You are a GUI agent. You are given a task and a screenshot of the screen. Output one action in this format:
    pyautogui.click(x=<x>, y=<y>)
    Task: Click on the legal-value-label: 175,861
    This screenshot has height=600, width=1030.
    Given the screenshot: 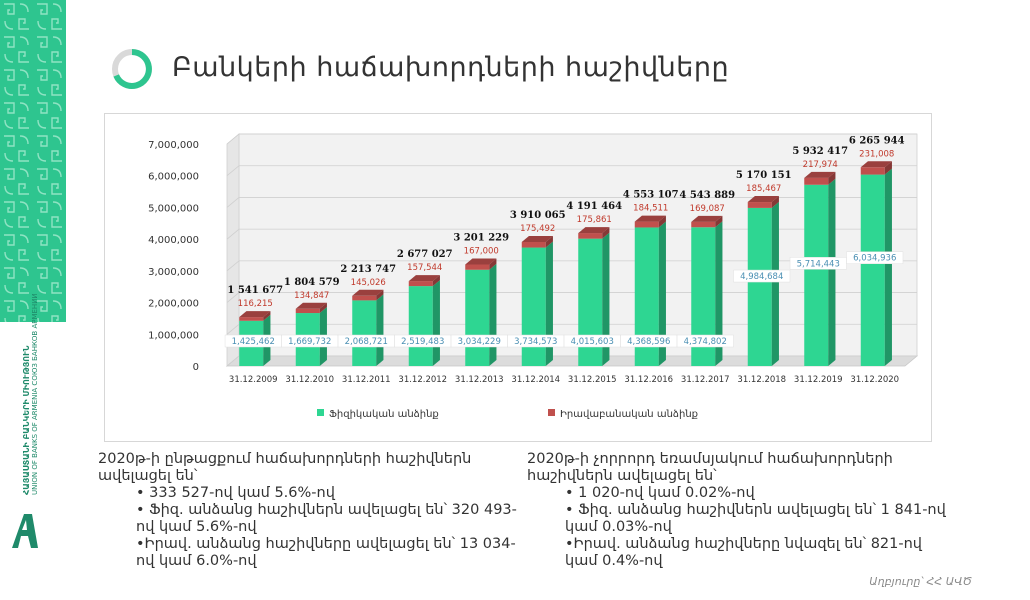 What is the action you would take?
    pyautogui.click(x=594, y=220)
    